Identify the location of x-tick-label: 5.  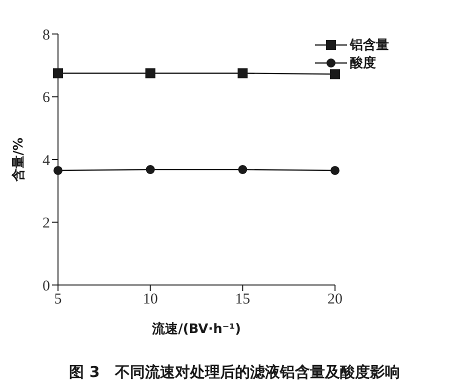
(58, 300).